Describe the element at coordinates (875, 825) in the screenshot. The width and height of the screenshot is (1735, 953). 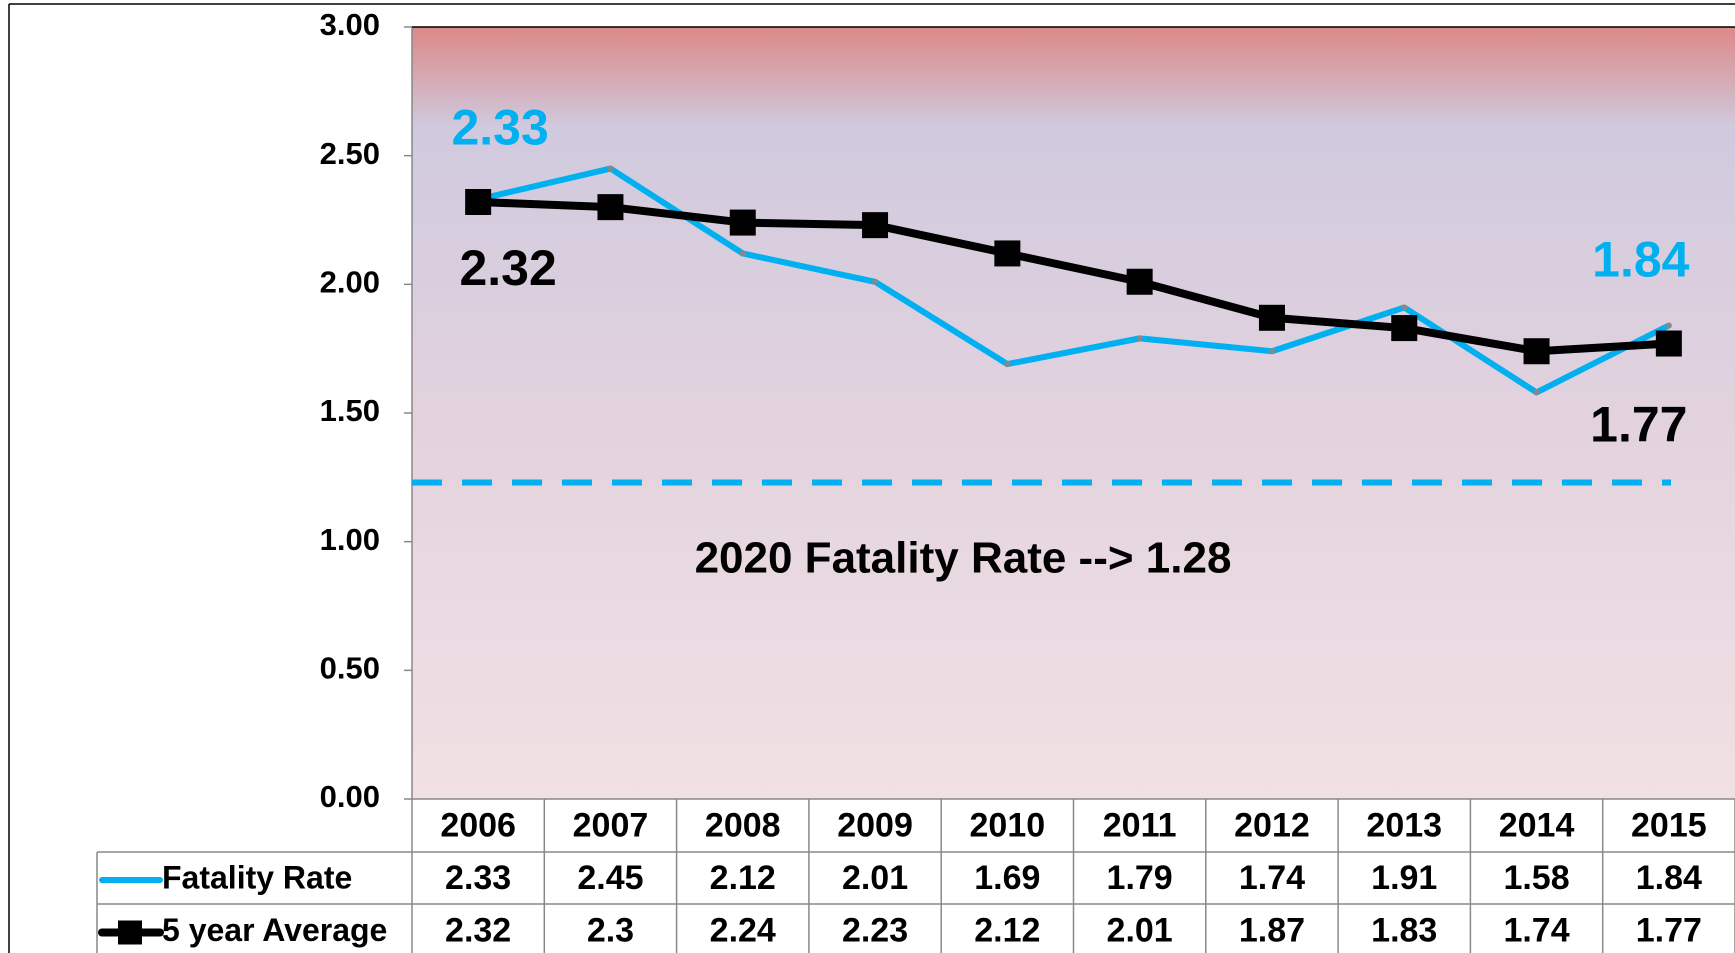
I see `x-tick-label: 2009` at that location.